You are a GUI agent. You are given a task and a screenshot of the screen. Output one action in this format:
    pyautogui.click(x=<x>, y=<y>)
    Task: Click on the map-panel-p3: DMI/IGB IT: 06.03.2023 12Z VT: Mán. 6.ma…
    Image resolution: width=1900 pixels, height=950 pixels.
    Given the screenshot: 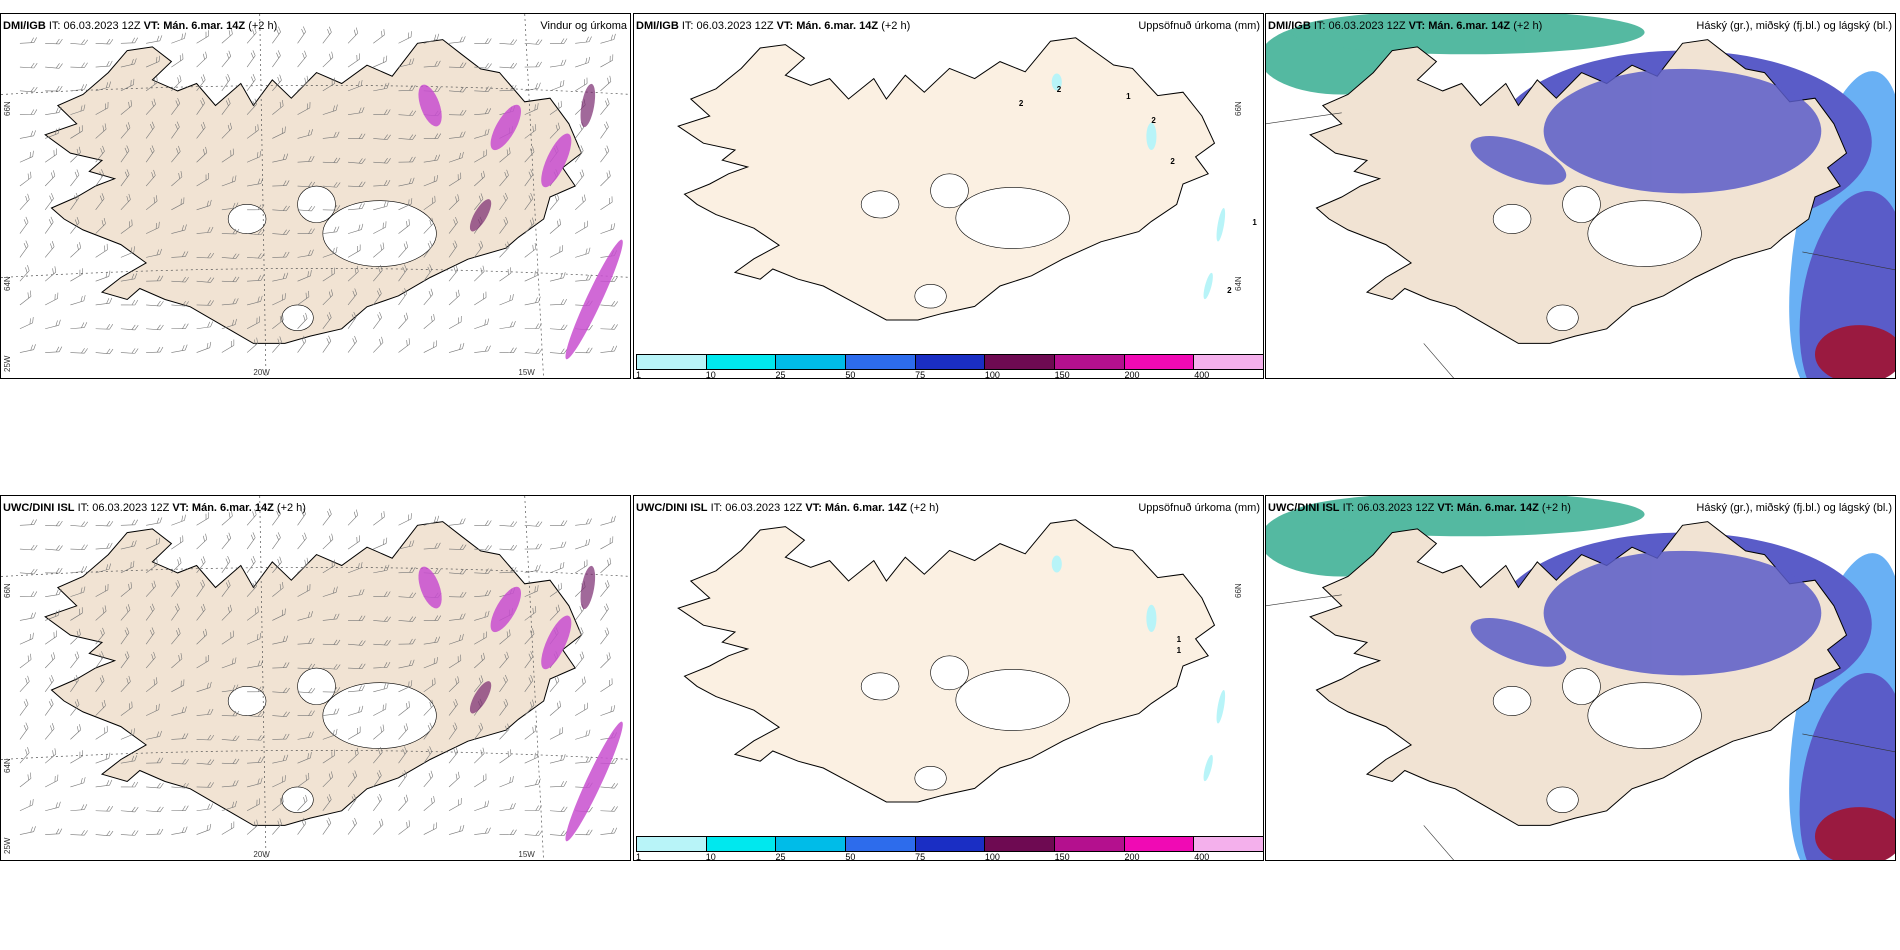 What is the action you would take?
    pyautogui.click(x=1580, y=196)
    